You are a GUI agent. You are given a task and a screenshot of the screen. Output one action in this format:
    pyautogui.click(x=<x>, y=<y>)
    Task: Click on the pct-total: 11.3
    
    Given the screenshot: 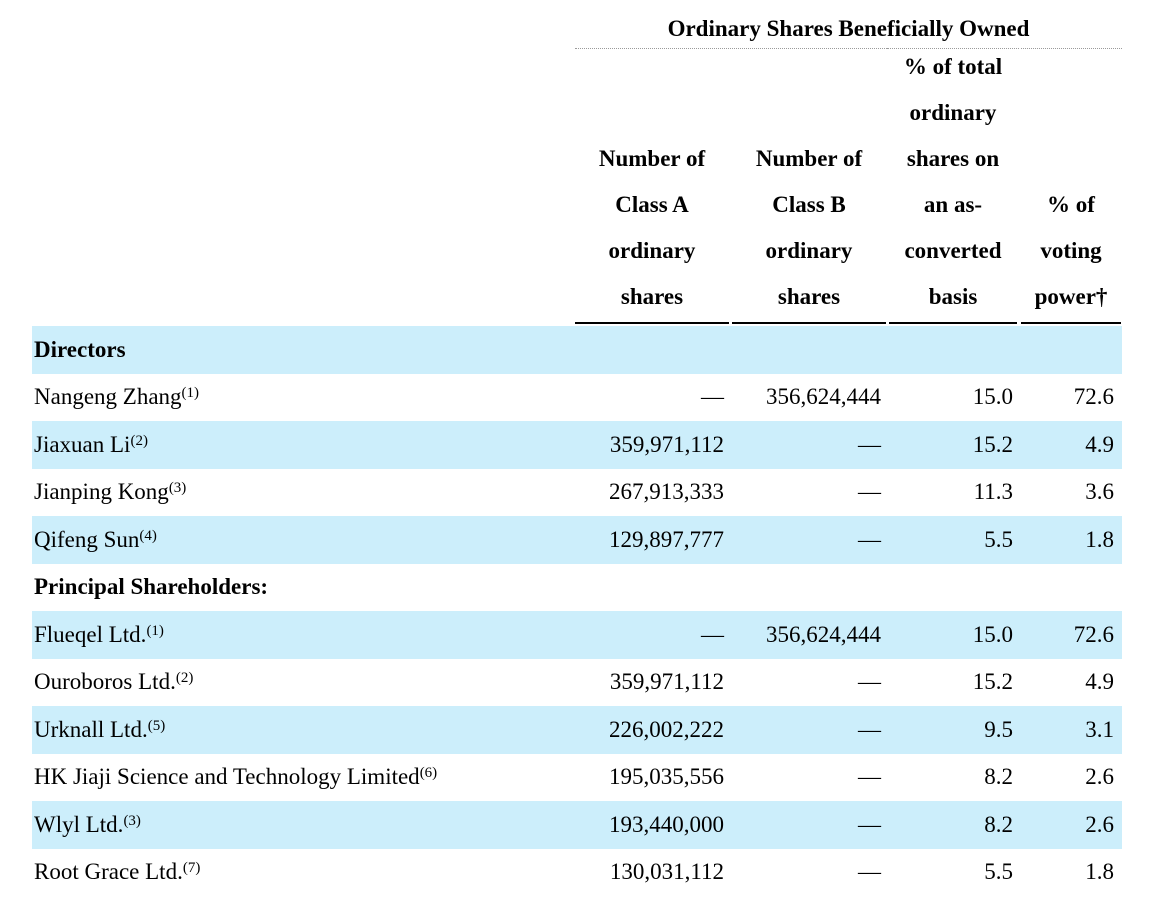 What is the action you would take?
    pyautogui.click(x=993, y=492)
    